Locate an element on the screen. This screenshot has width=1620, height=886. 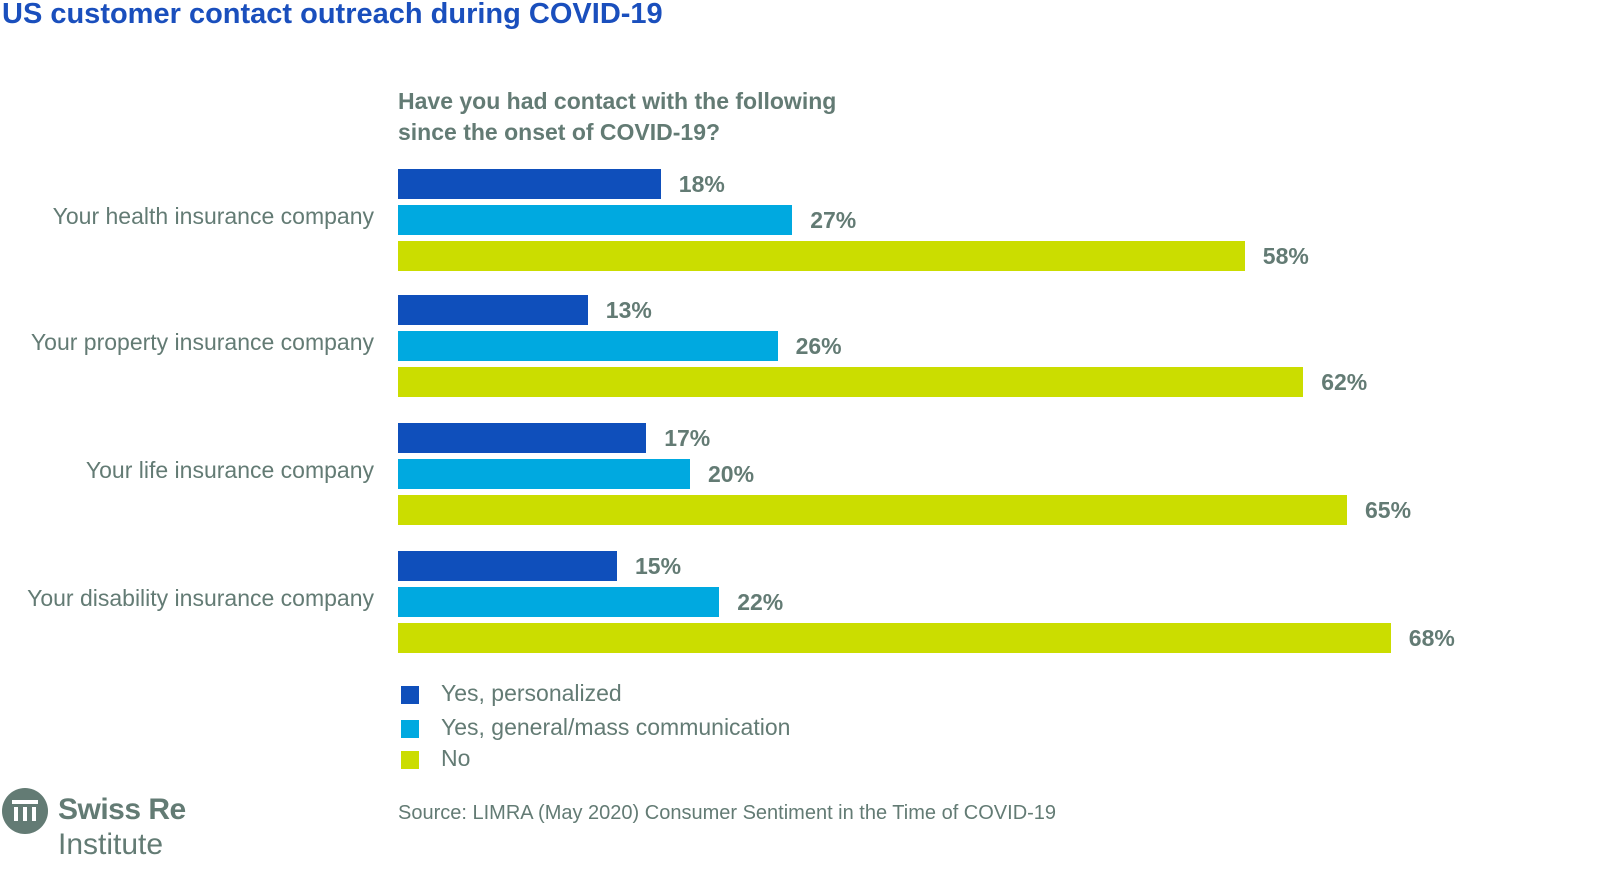
data-label: 15% is located at coordinates (658, 566).